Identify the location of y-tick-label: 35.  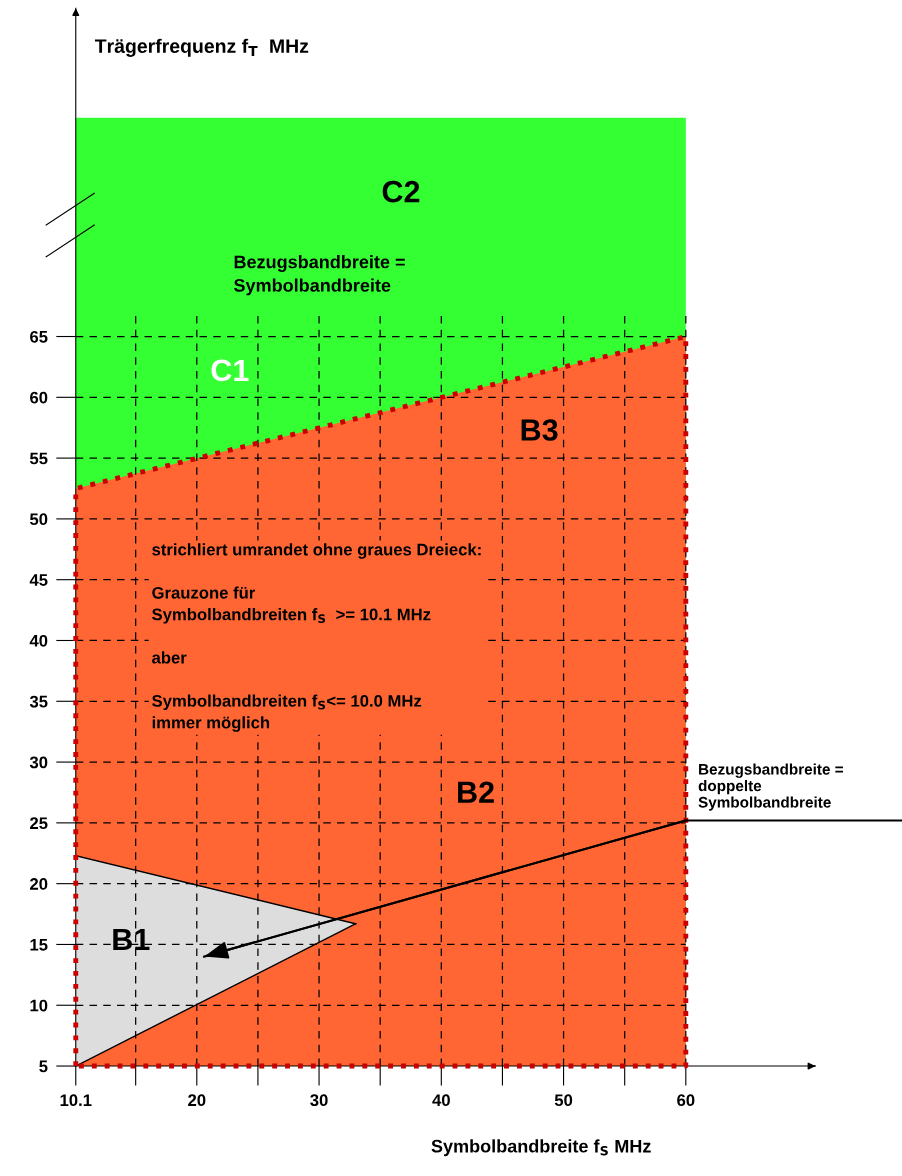
(38, 701).